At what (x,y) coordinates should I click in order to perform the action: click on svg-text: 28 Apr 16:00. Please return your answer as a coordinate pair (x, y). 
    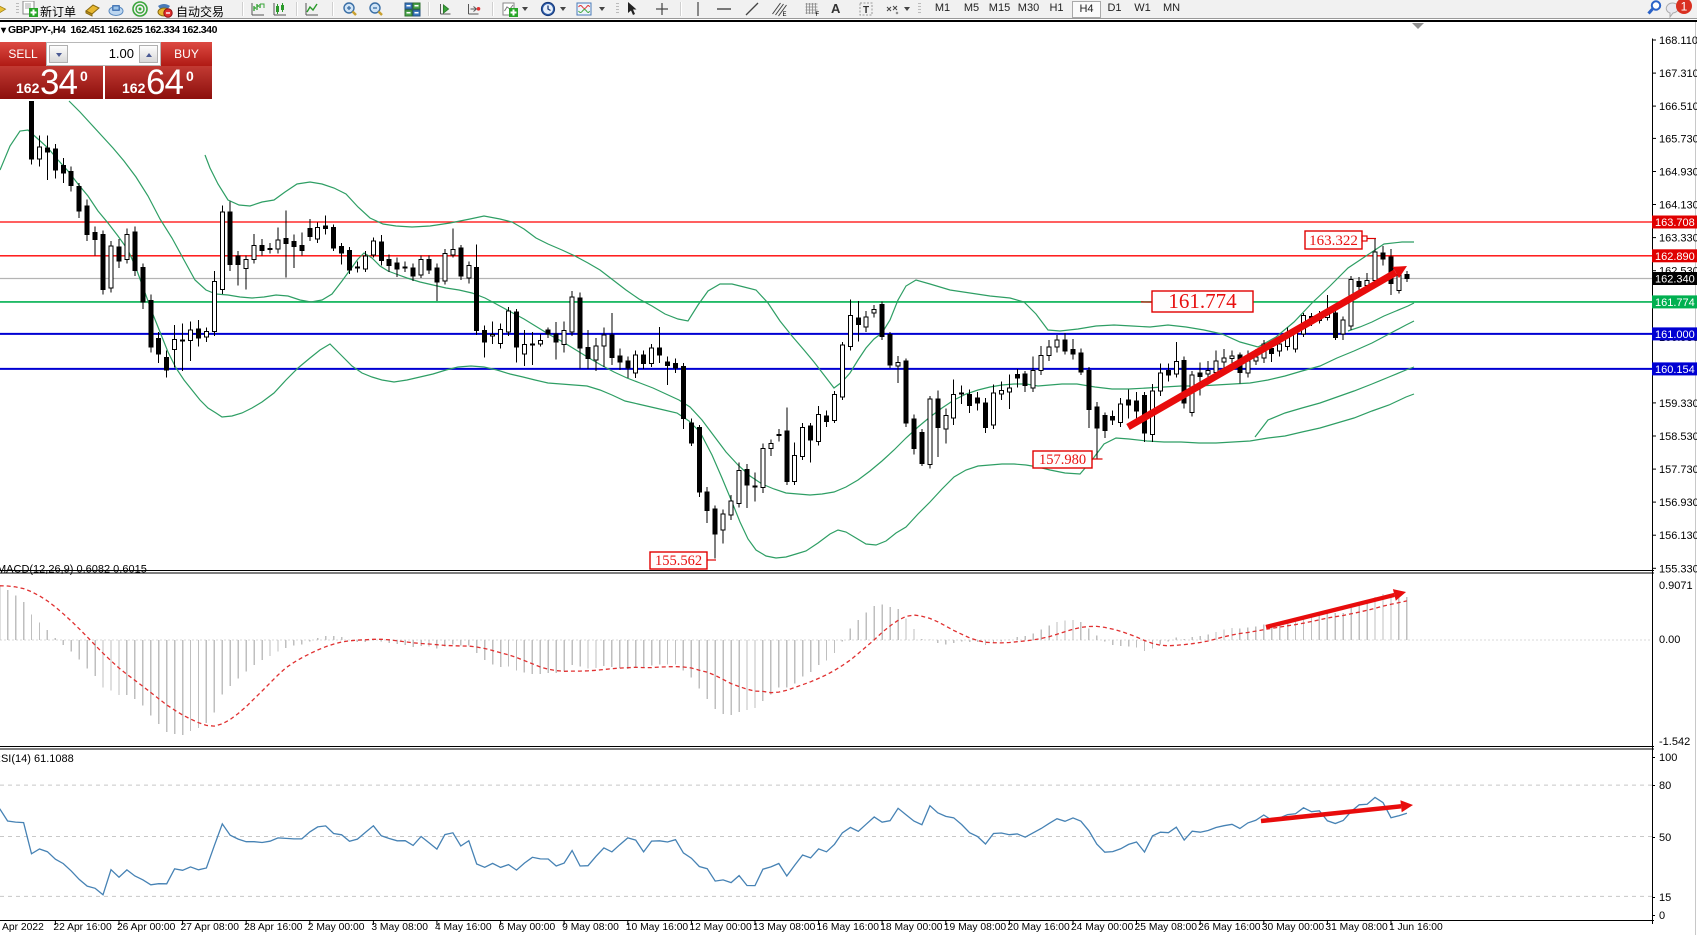
    Looking at the image, I should click on (273, 927).